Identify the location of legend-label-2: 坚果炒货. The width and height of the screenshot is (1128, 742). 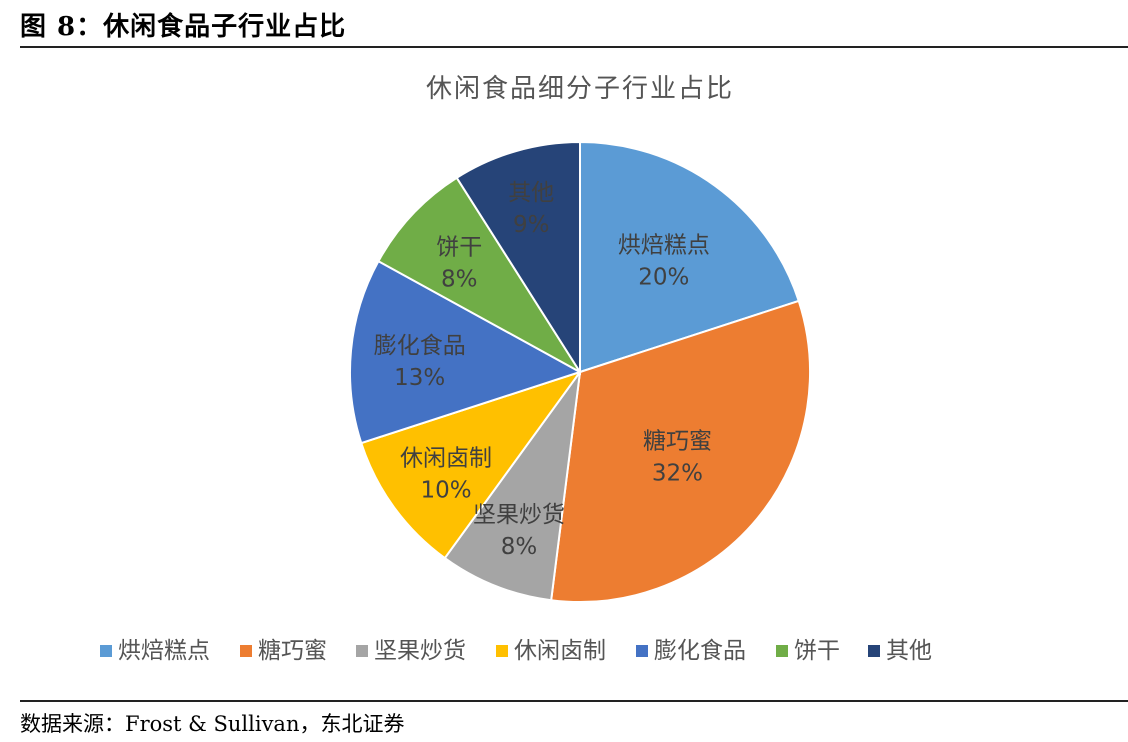
(420, 651).